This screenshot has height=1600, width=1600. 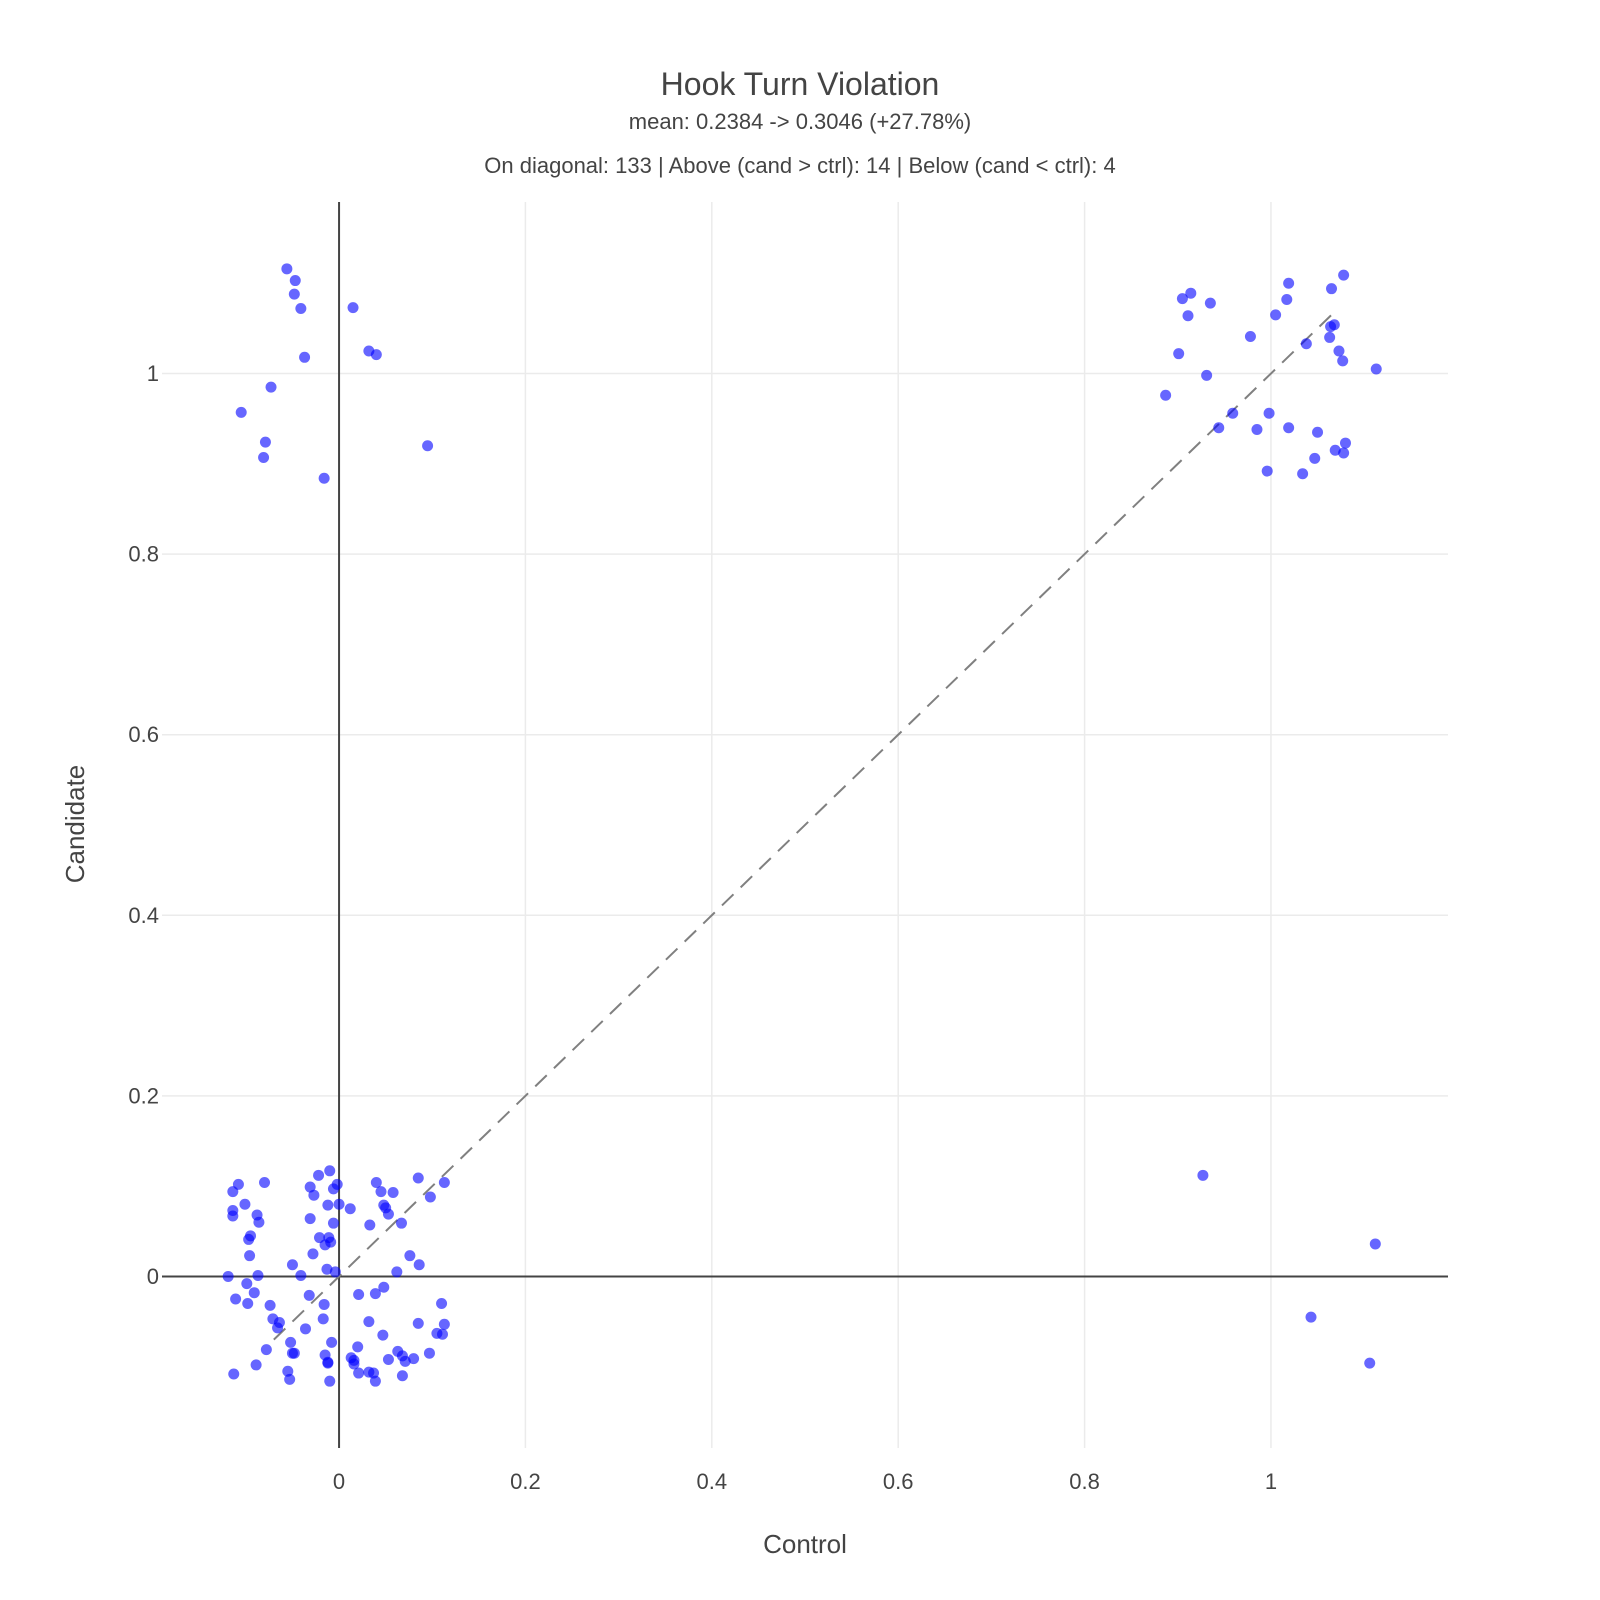 I want to click on x-tick-label: 0.4, so click(x=712, y=1481).